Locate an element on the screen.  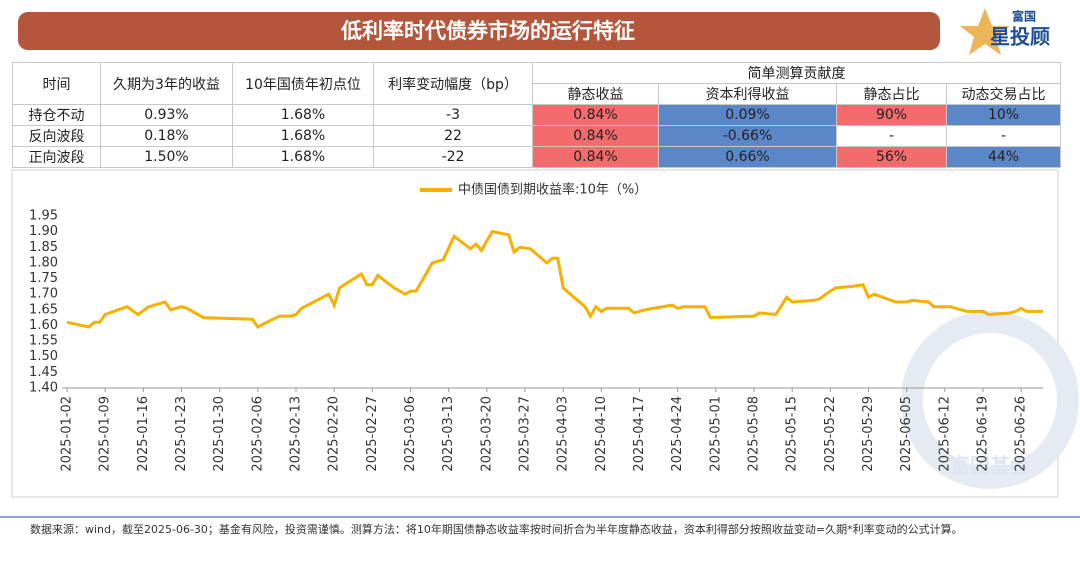
x-tick-label: 2025-04-24 is located at coordinates (677, 434).